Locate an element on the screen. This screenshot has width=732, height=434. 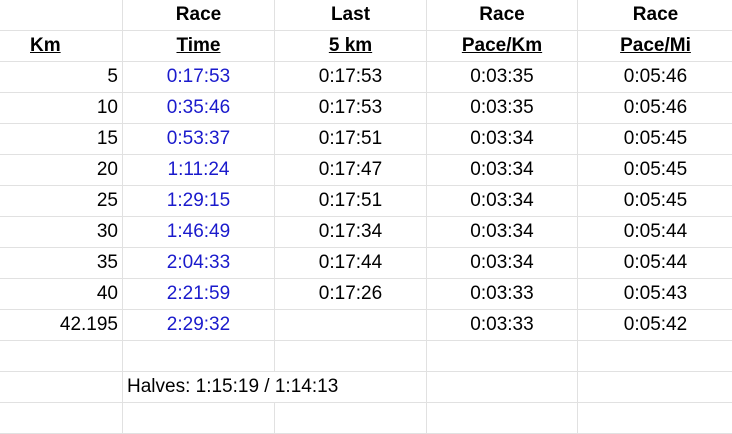
km-cell: 42.195 is located at coordinates (61, 325).